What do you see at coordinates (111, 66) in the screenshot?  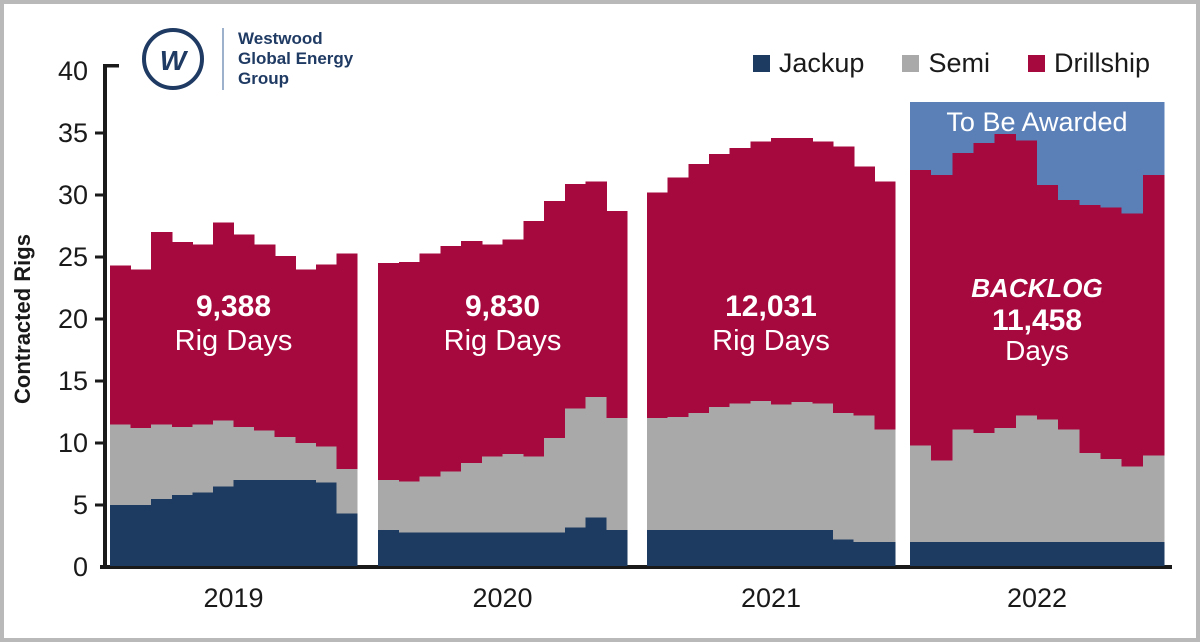 I see `y-axis-top-cap` at bounding box center [111, 66].